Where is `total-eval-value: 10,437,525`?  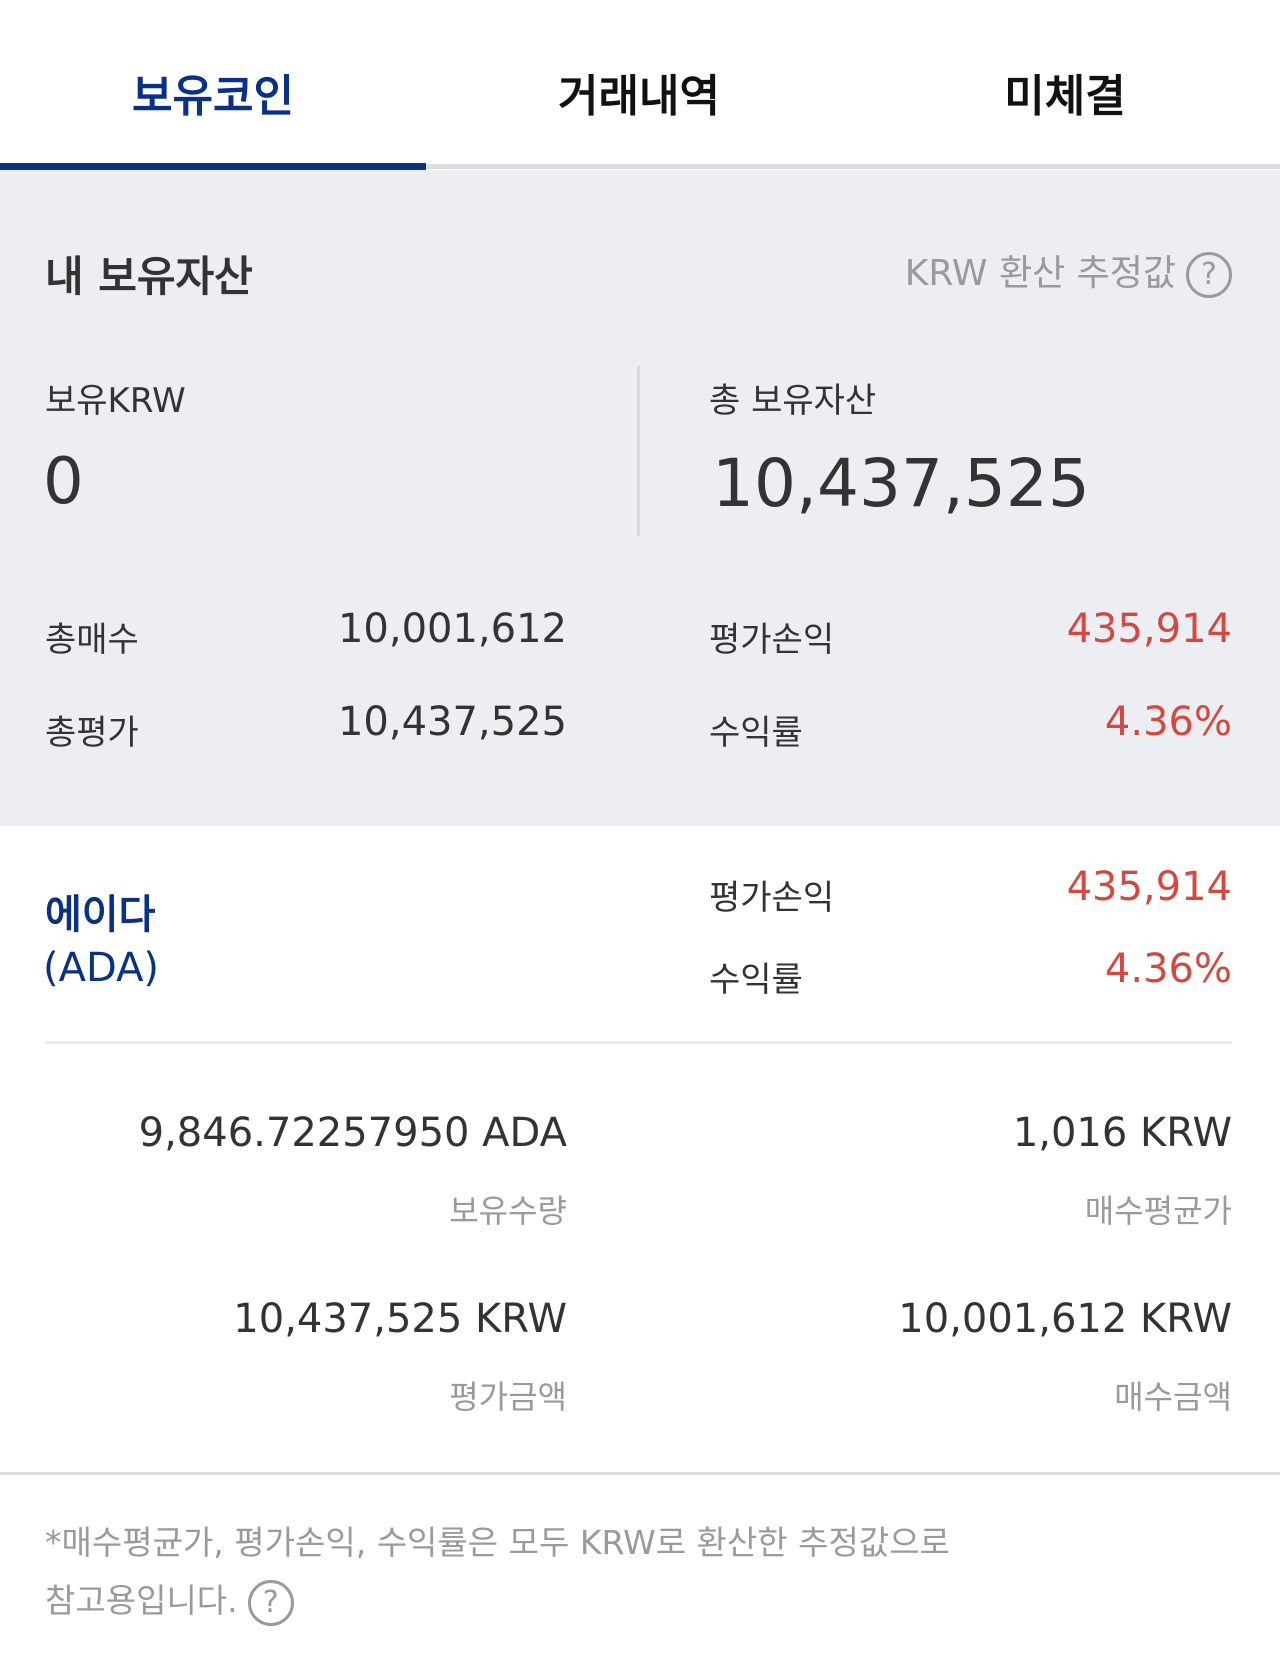
total-eval-value: 10,437,525 is located at coordinates (452, 722).